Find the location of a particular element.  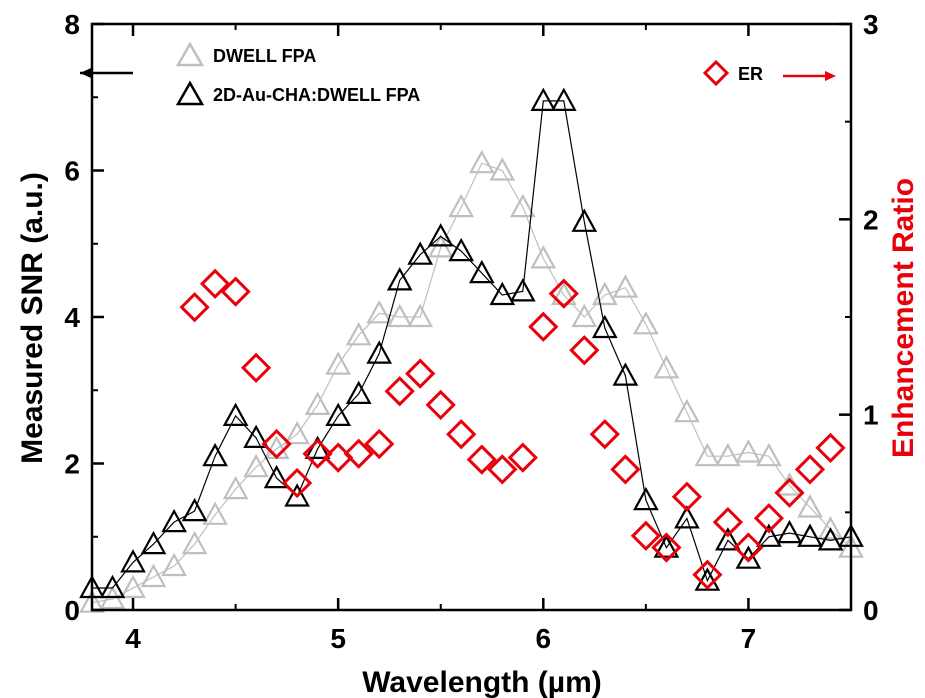

left-arrow-head-icon is located at coordinates (85, 73).